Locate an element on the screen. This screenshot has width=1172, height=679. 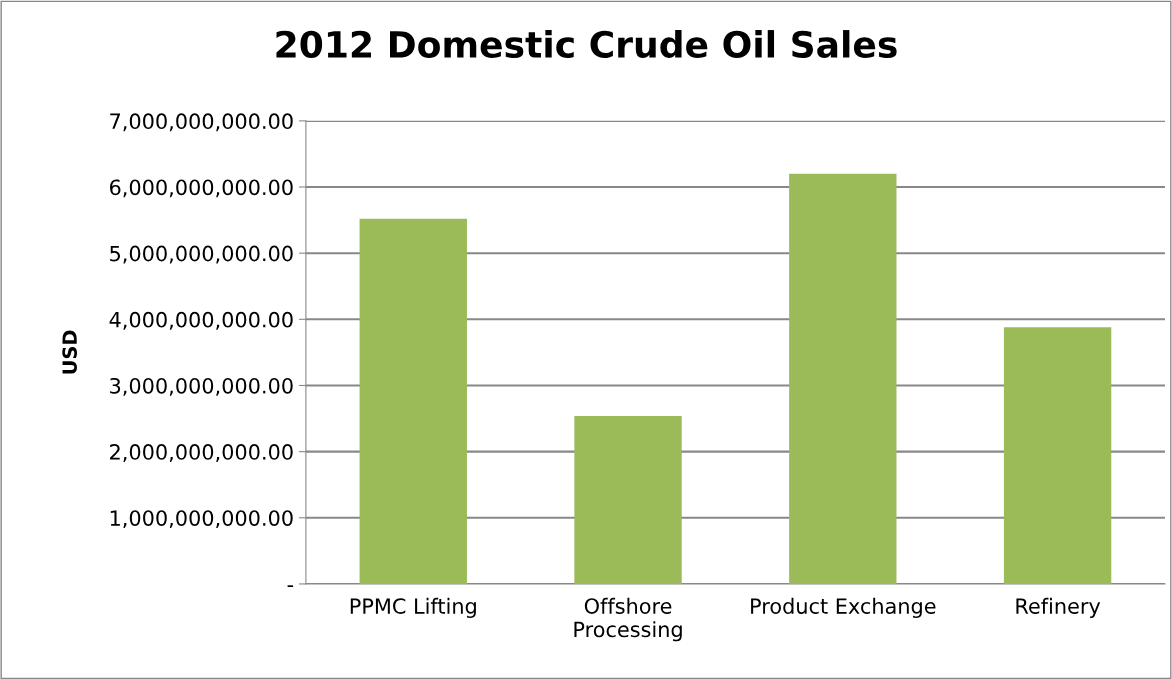
x-tick-label: Product Exchange is located at coordinates (843, 607).